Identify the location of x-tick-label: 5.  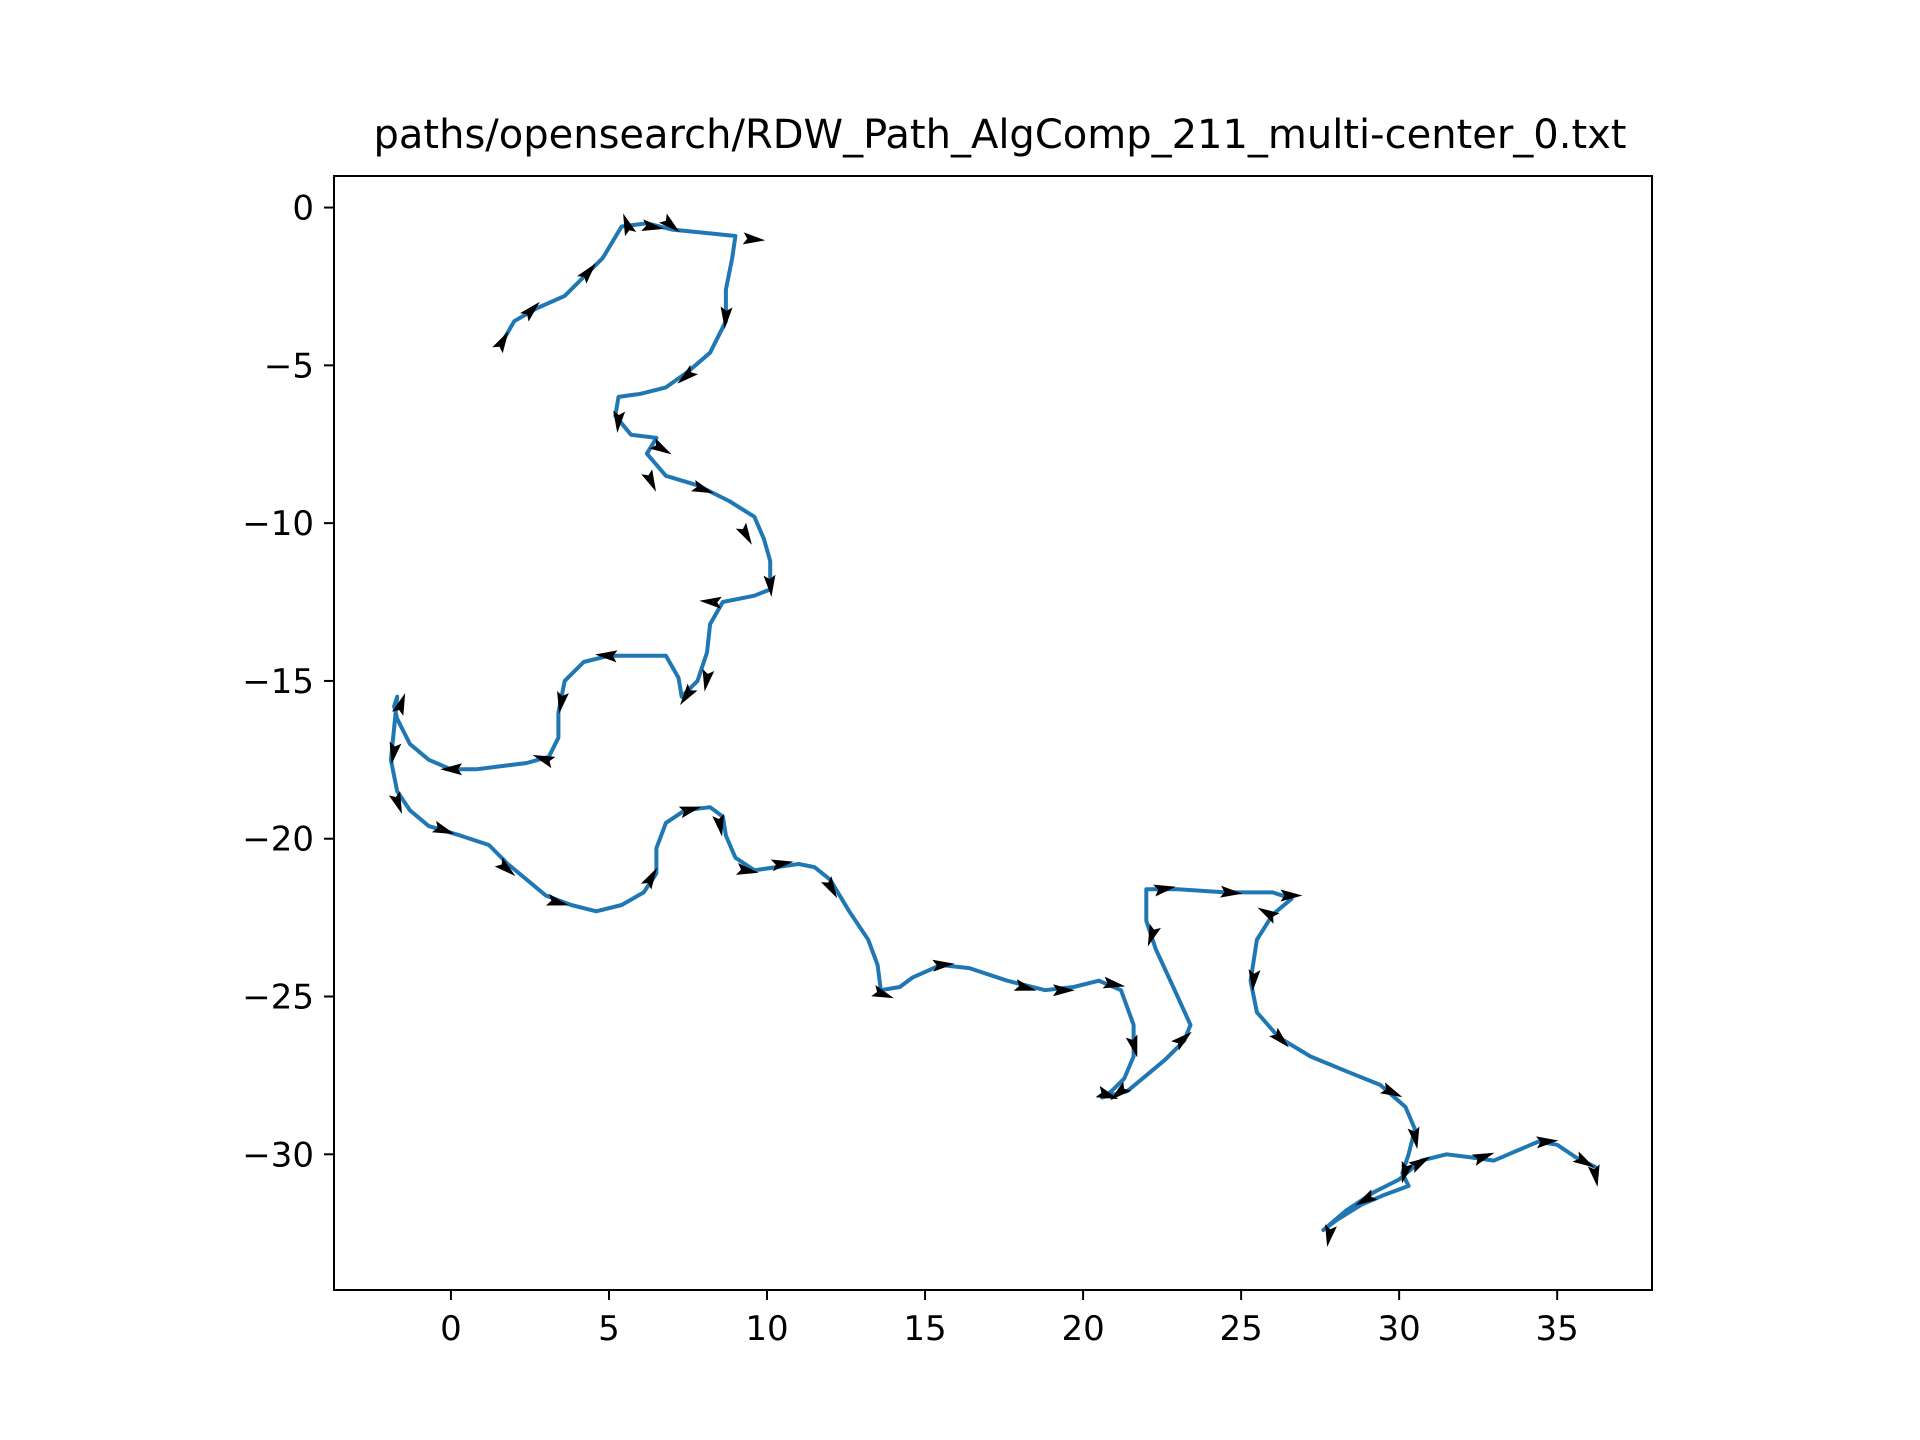
(609, 1329).